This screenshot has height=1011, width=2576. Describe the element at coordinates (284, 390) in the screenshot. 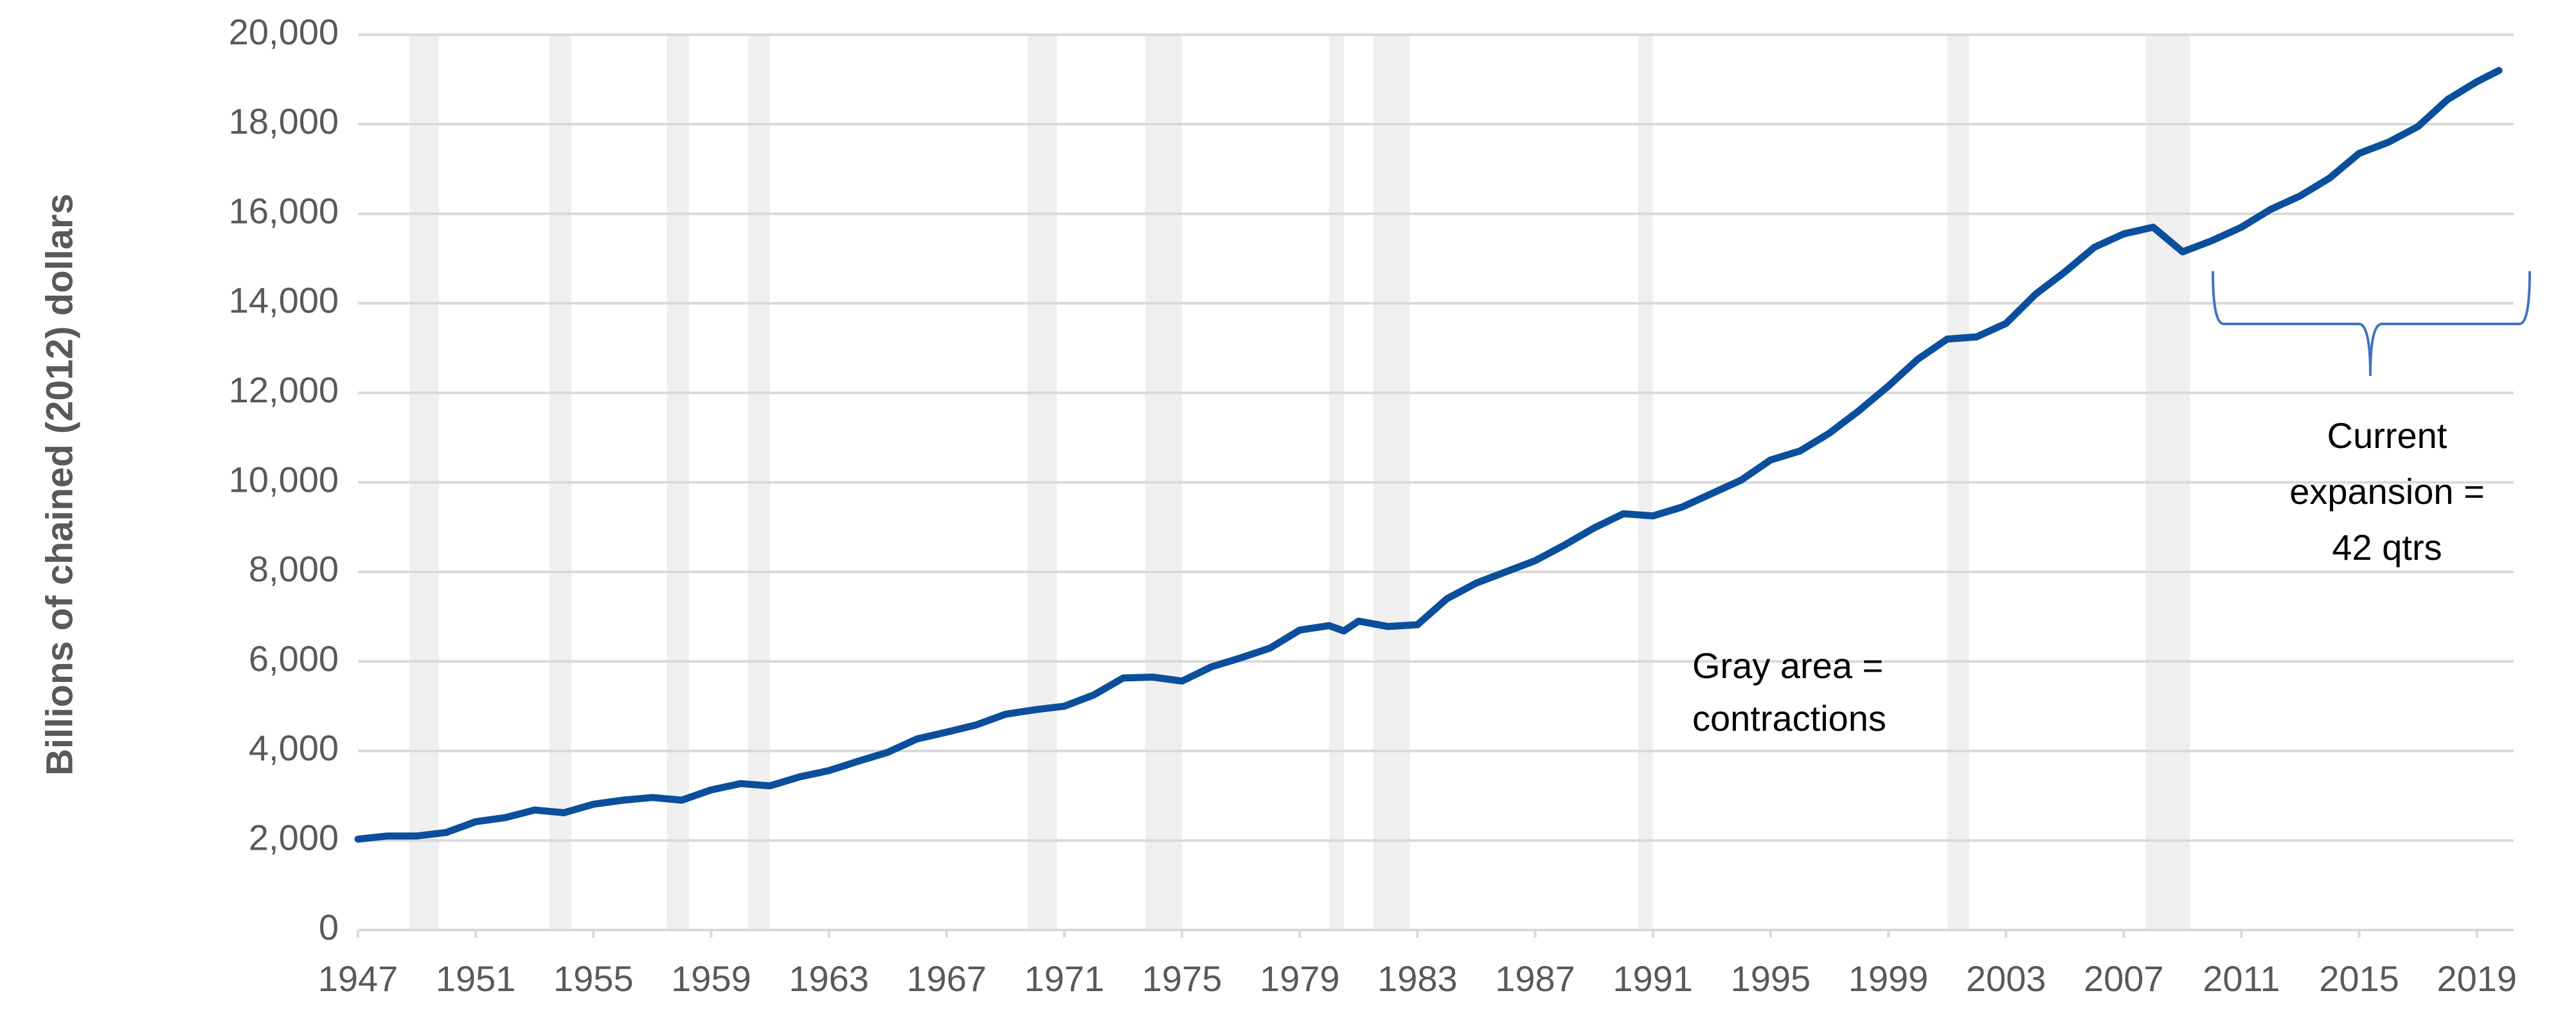

I see `y-tick-label: 12,000` at that location.